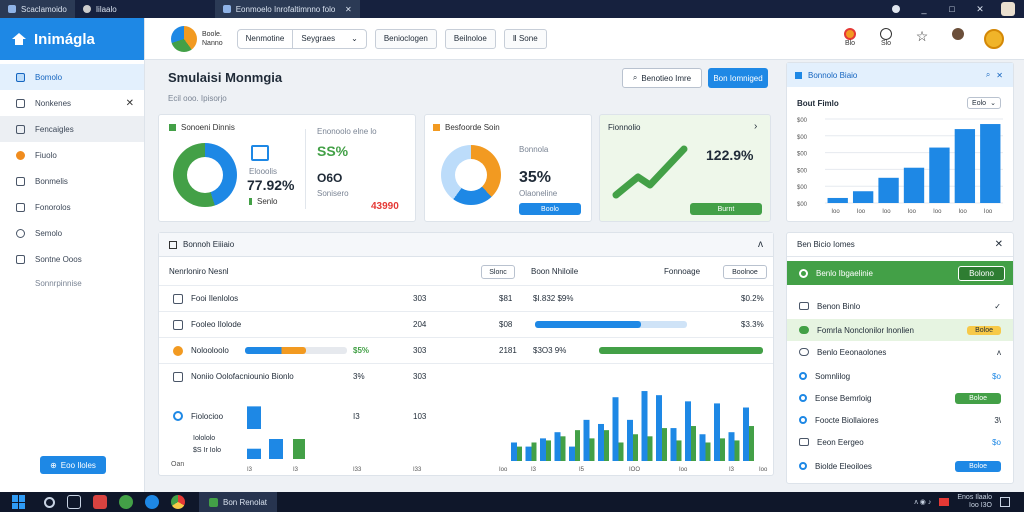  Describe the element at coordinates (347, 131) in the screenshot. I see `kpi1-right-title: Enonoolo elne lo` at that location.